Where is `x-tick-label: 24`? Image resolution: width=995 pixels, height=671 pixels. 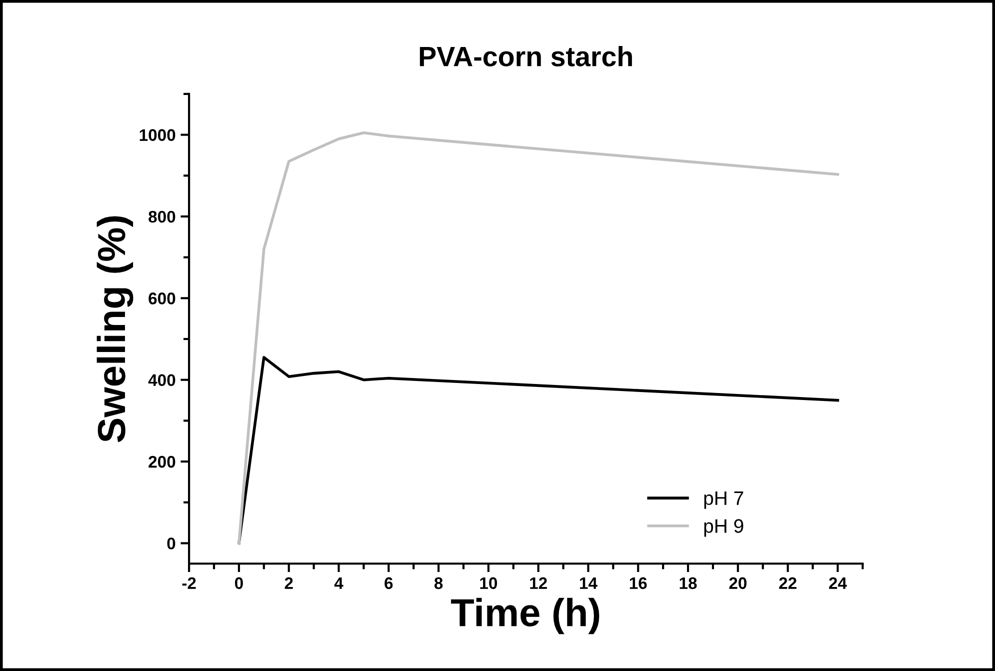 x-tick-label: 24 is located at coordinates (838, 583).